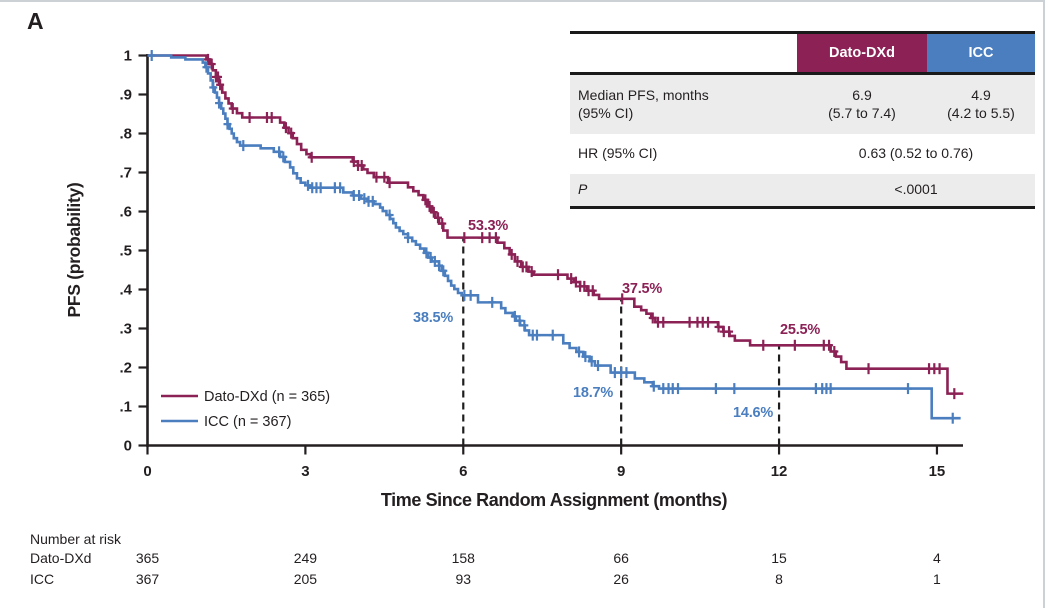 The image size is (1045, 608). I want to click on y-tick-label: .1, so click(125, 407).